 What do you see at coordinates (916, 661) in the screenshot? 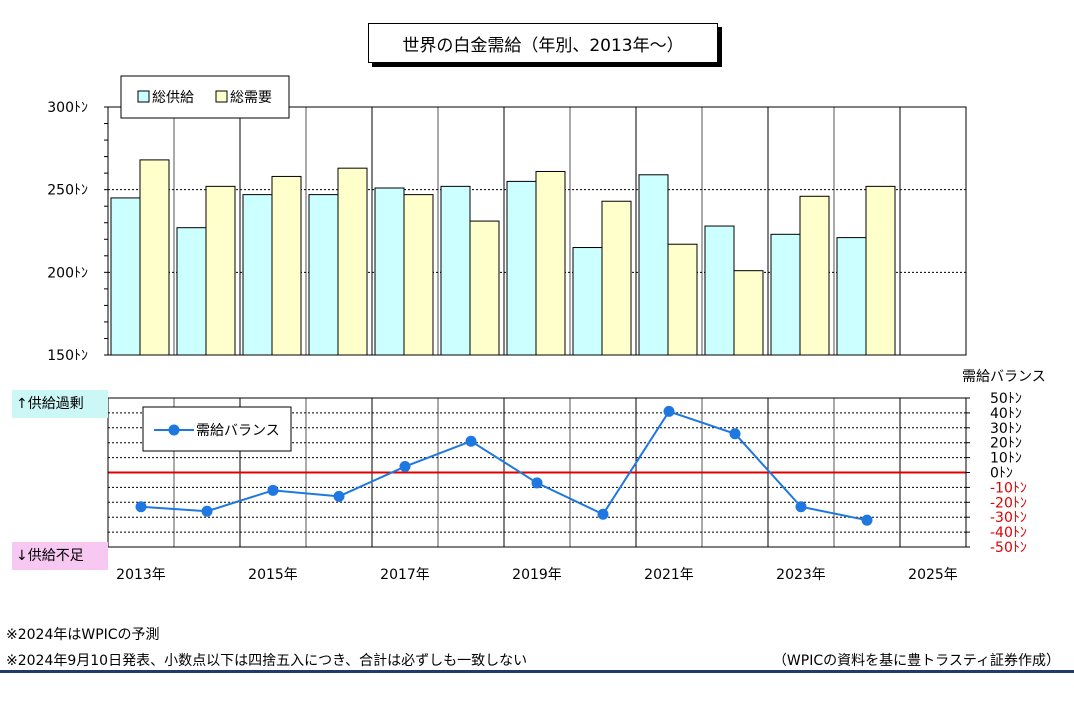
I see `source-credit: （WPICの資料を基に豊トラスティ証券作成）` at bounding box center [916, 661].